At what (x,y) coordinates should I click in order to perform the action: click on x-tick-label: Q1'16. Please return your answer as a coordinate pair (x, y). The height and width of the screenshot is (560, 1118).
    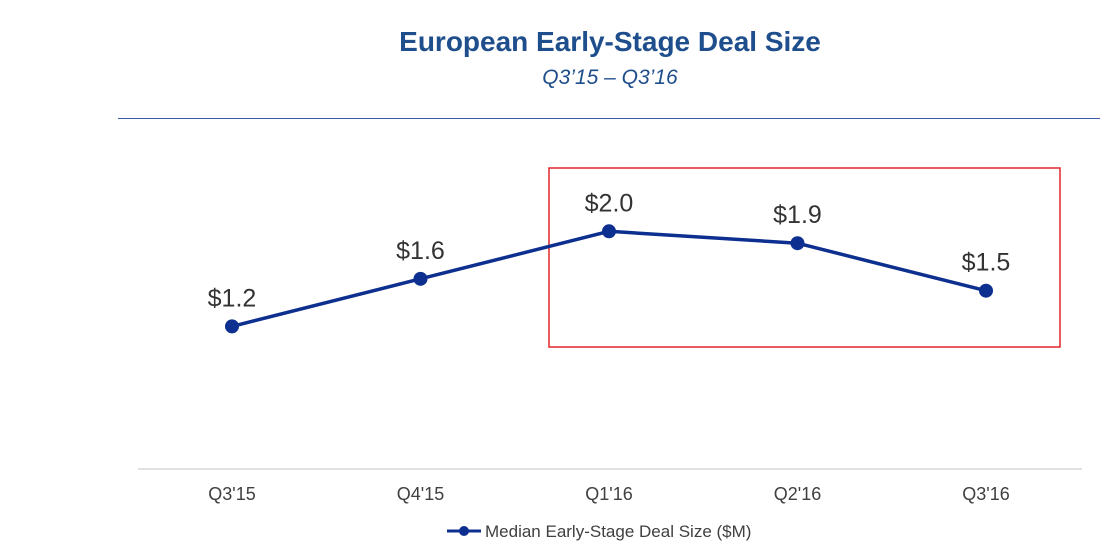
    Looking at the image, I should click on (608, 494).